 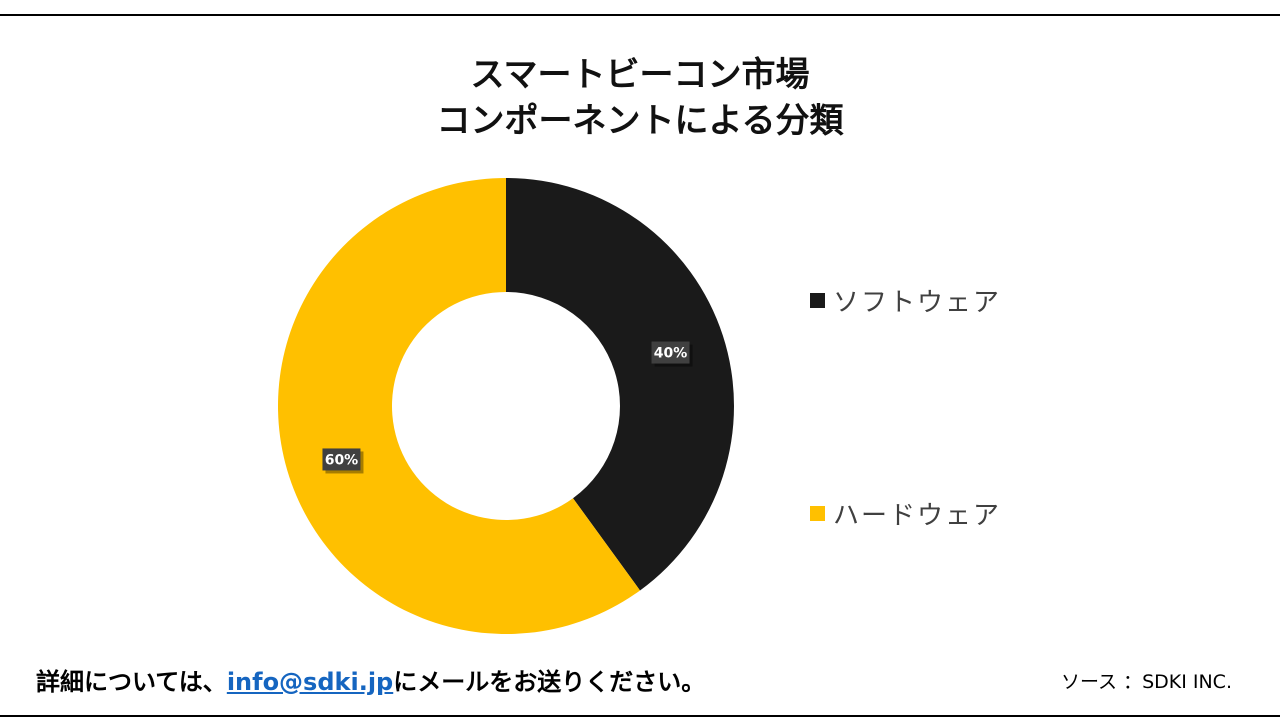 I want to click on legend-swatch-hardware, so click(x=817, y=513).